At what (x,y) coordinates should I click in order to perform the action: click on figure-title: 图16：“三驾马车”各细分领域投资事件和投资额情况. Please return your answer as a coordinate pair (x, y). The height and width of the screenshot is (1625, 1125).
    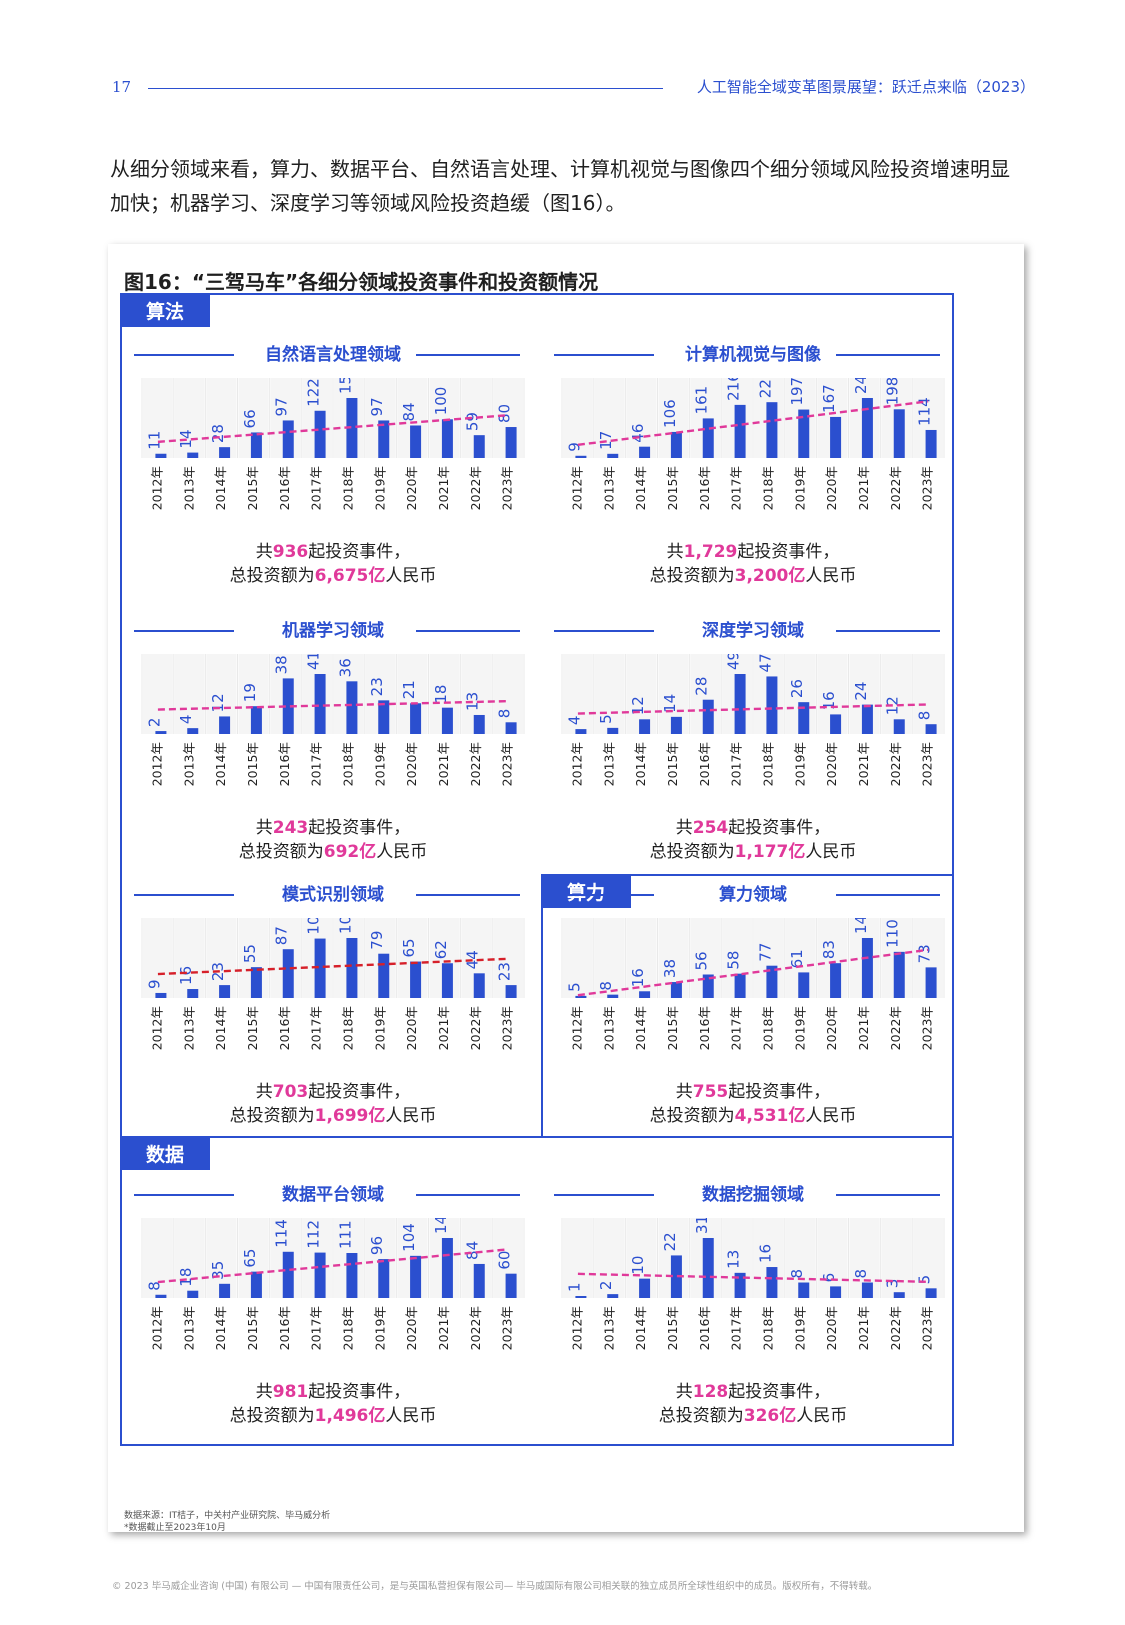
    Looking at the image, I should click on (361, 282).